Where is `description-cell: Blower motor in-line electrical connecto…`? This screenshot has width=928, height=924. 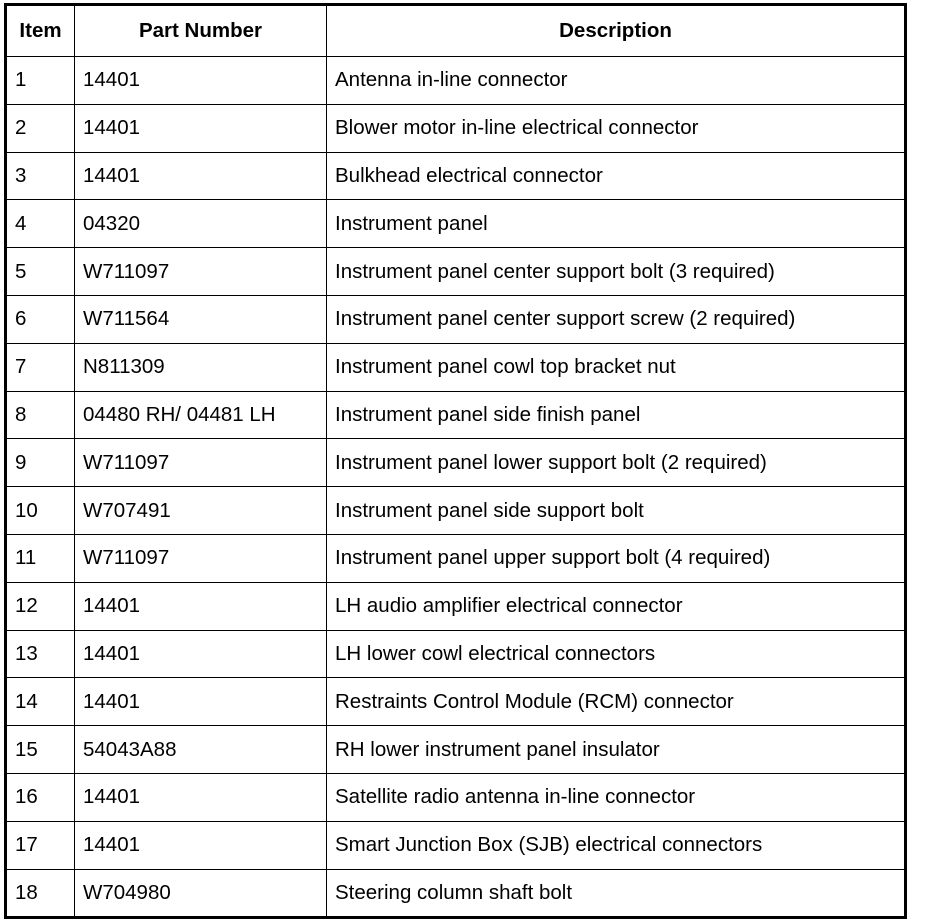
description-cell: Blower motor in-line electrical connecto… is located at coordinates (616, 128).